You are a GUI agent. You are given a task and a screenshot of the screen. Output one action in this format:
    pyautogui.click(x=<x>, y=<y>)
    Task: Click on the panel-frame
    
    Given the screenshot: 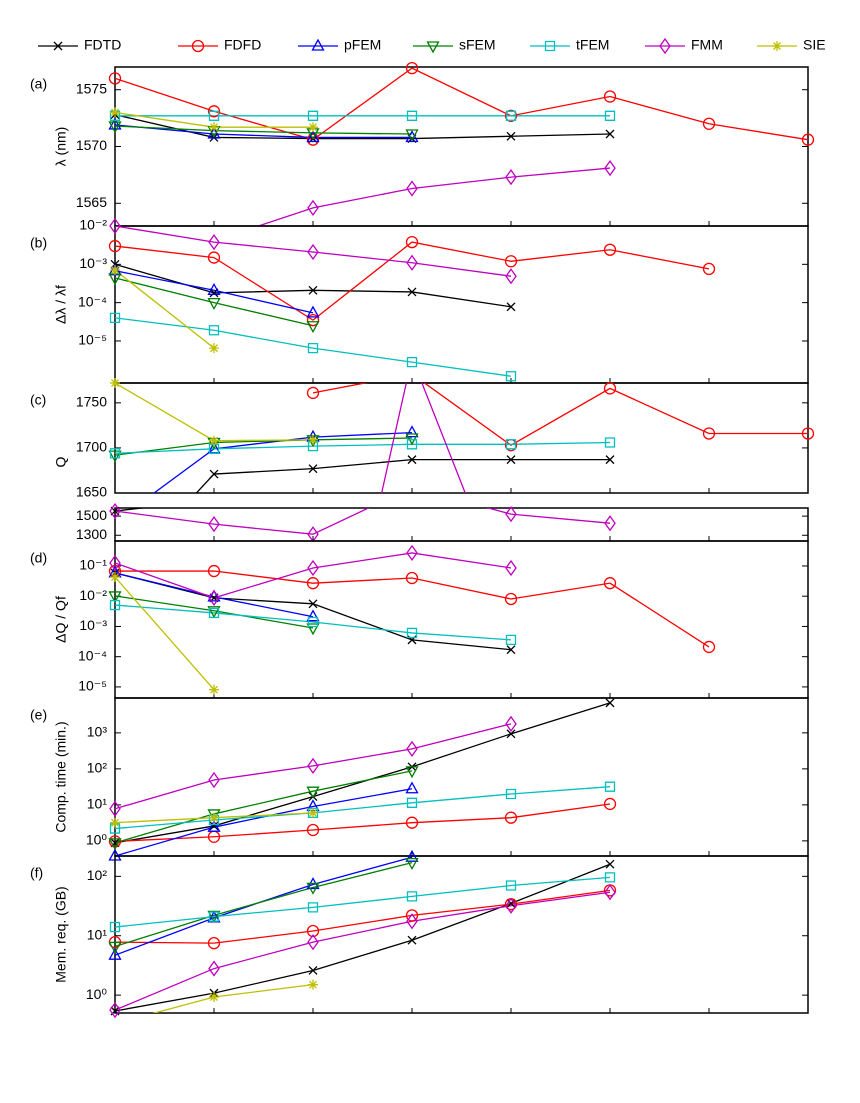 What is the action you would take?
    pyautogui.click(x=461, y=438)
    